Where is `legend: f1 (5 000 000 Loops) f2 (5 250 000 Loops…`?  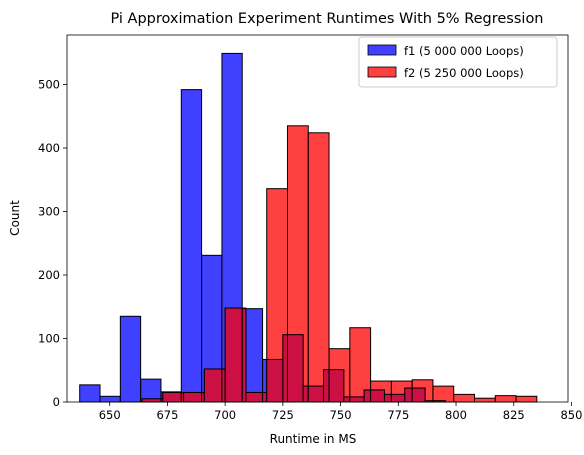 legend: f1 (5 000 000 Loops) f2 (5 250 000 Loops… is located at coordinates (458, 62).